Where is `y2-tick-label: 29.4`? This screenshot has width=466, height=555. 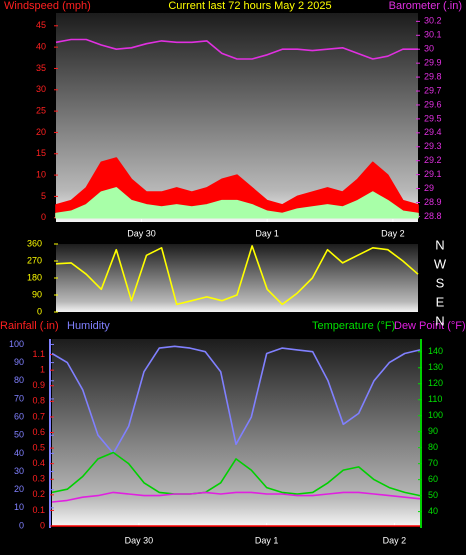
y2-tick-label: 29.4 is located at coordinates (433, 132).